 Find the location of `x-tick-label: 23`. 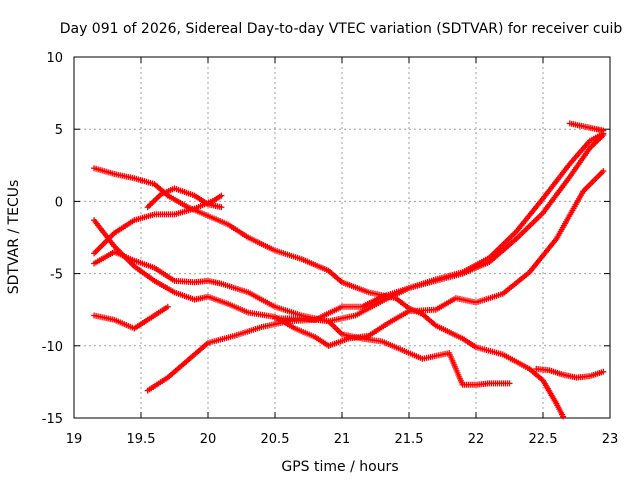

x-tick-label: 23 is located at coordinates (610, 439).